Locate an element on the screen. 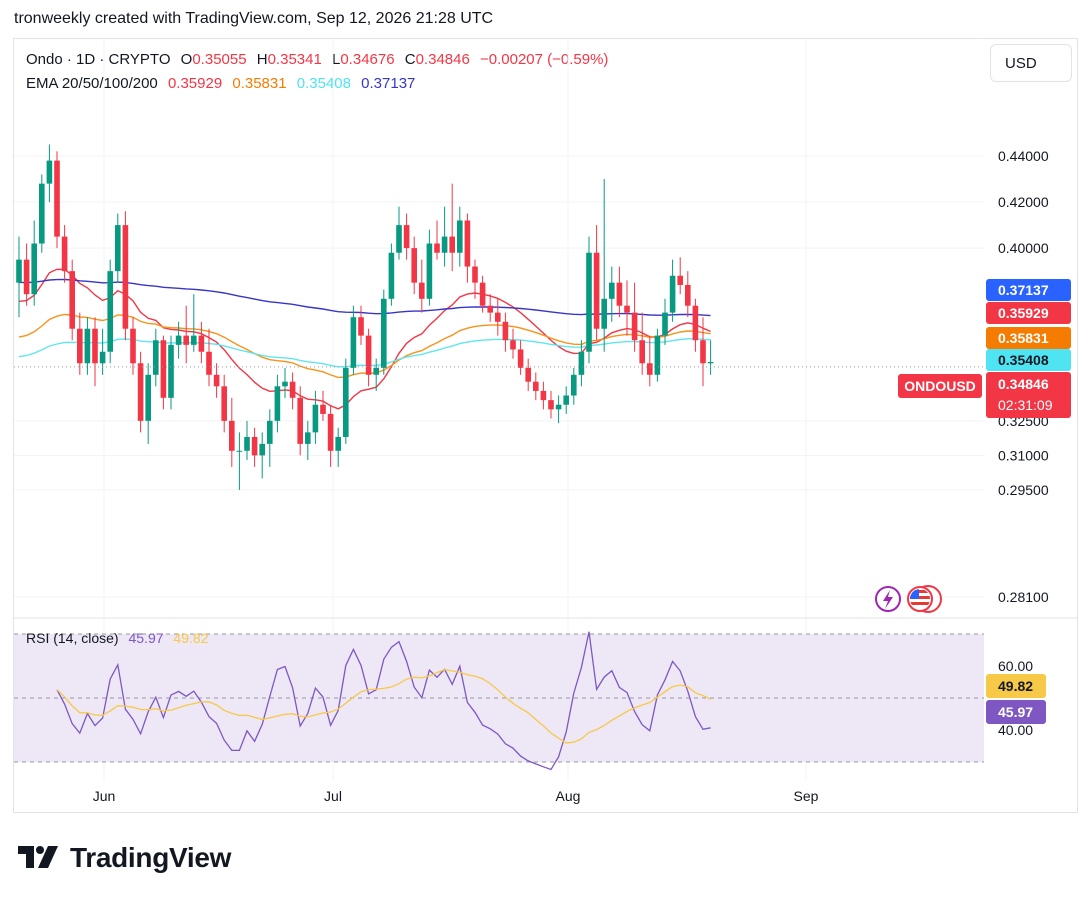 This screenshot has width=1092, height=900. y-tick-label: 0.28100 is located at coordinates (1023, 597).